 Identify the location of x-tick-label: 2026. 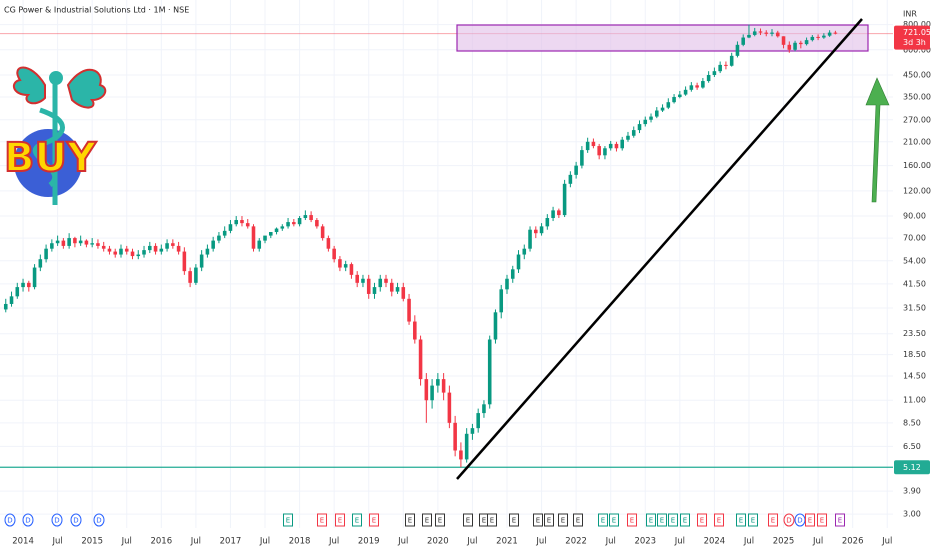
(853, 542).